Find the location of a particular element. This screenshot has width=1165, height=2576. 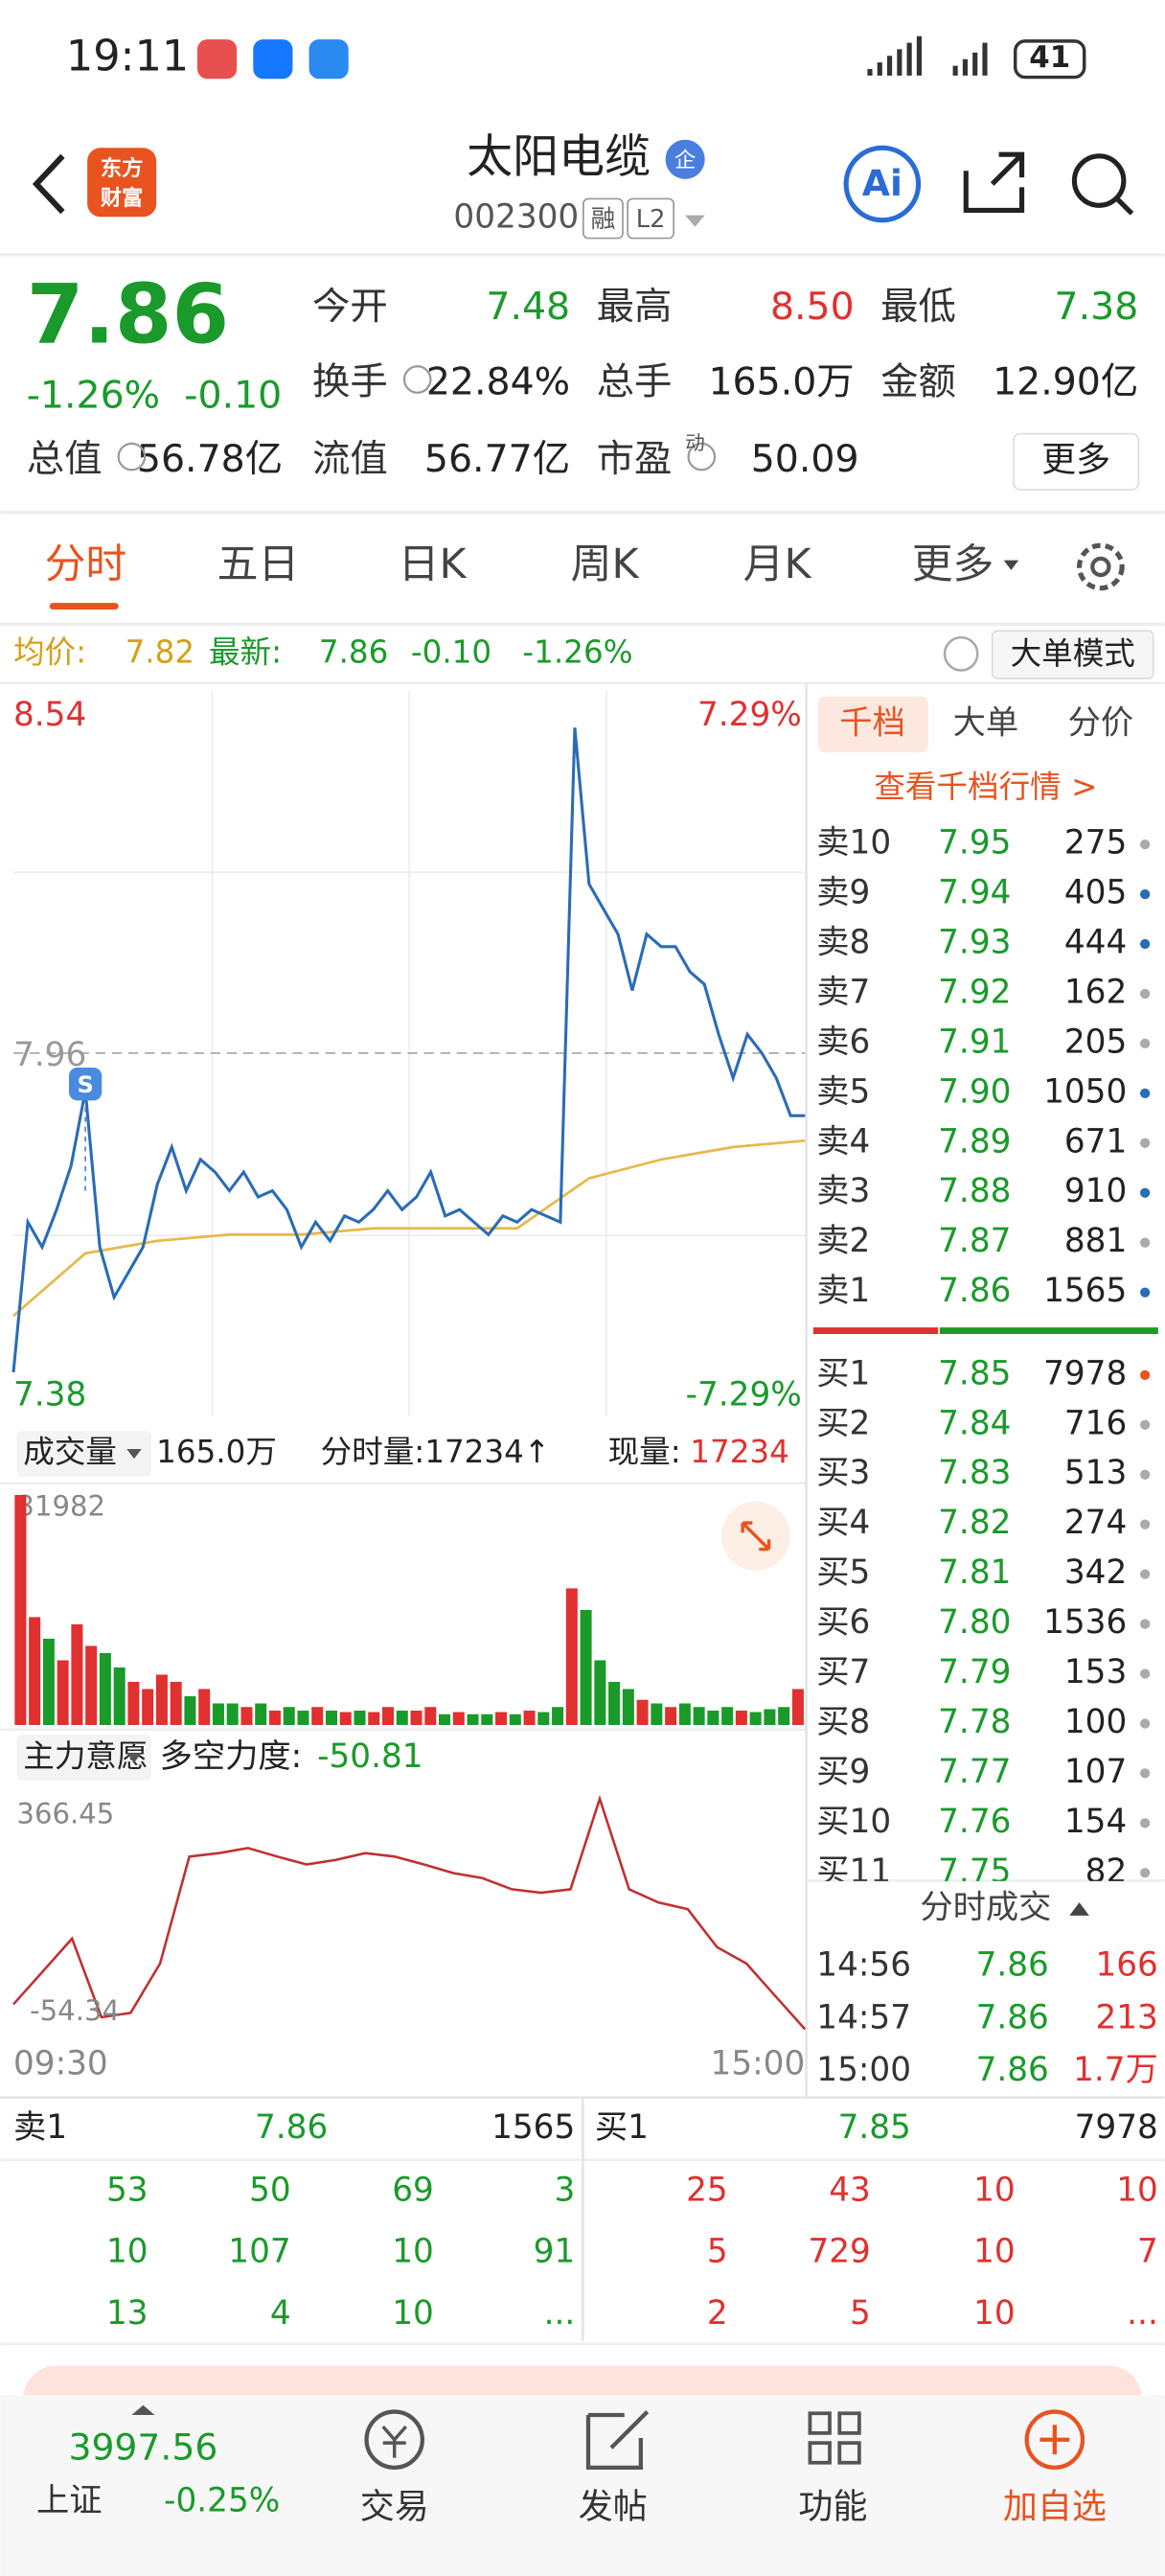

field-label: 市盈 is located at coordinates (635, 459).